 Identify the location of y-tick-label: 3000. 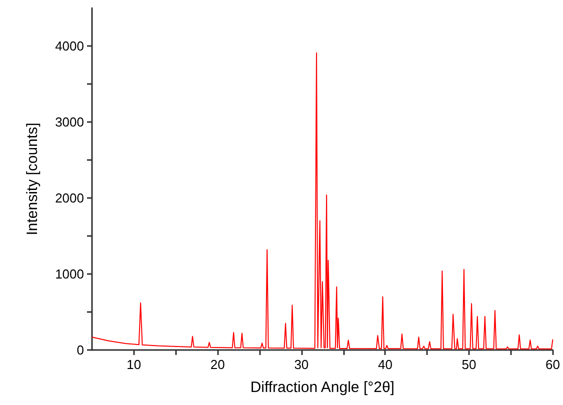
(69, 122).